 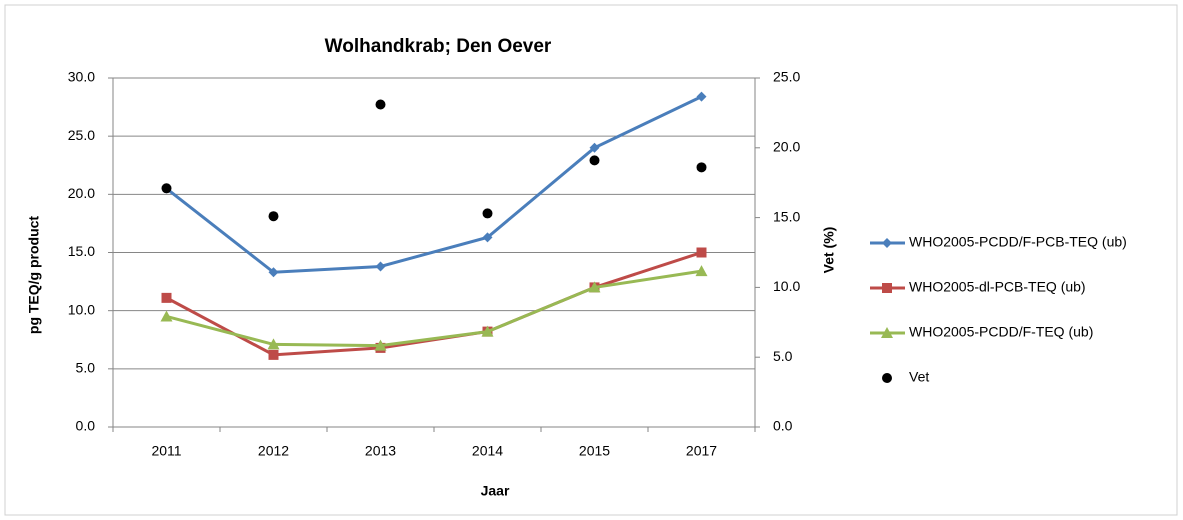 What do you see at coordinates (81, 135) in the screenshot?
I see `y-tick-label: 25.0` at bounding box center [81, 135].